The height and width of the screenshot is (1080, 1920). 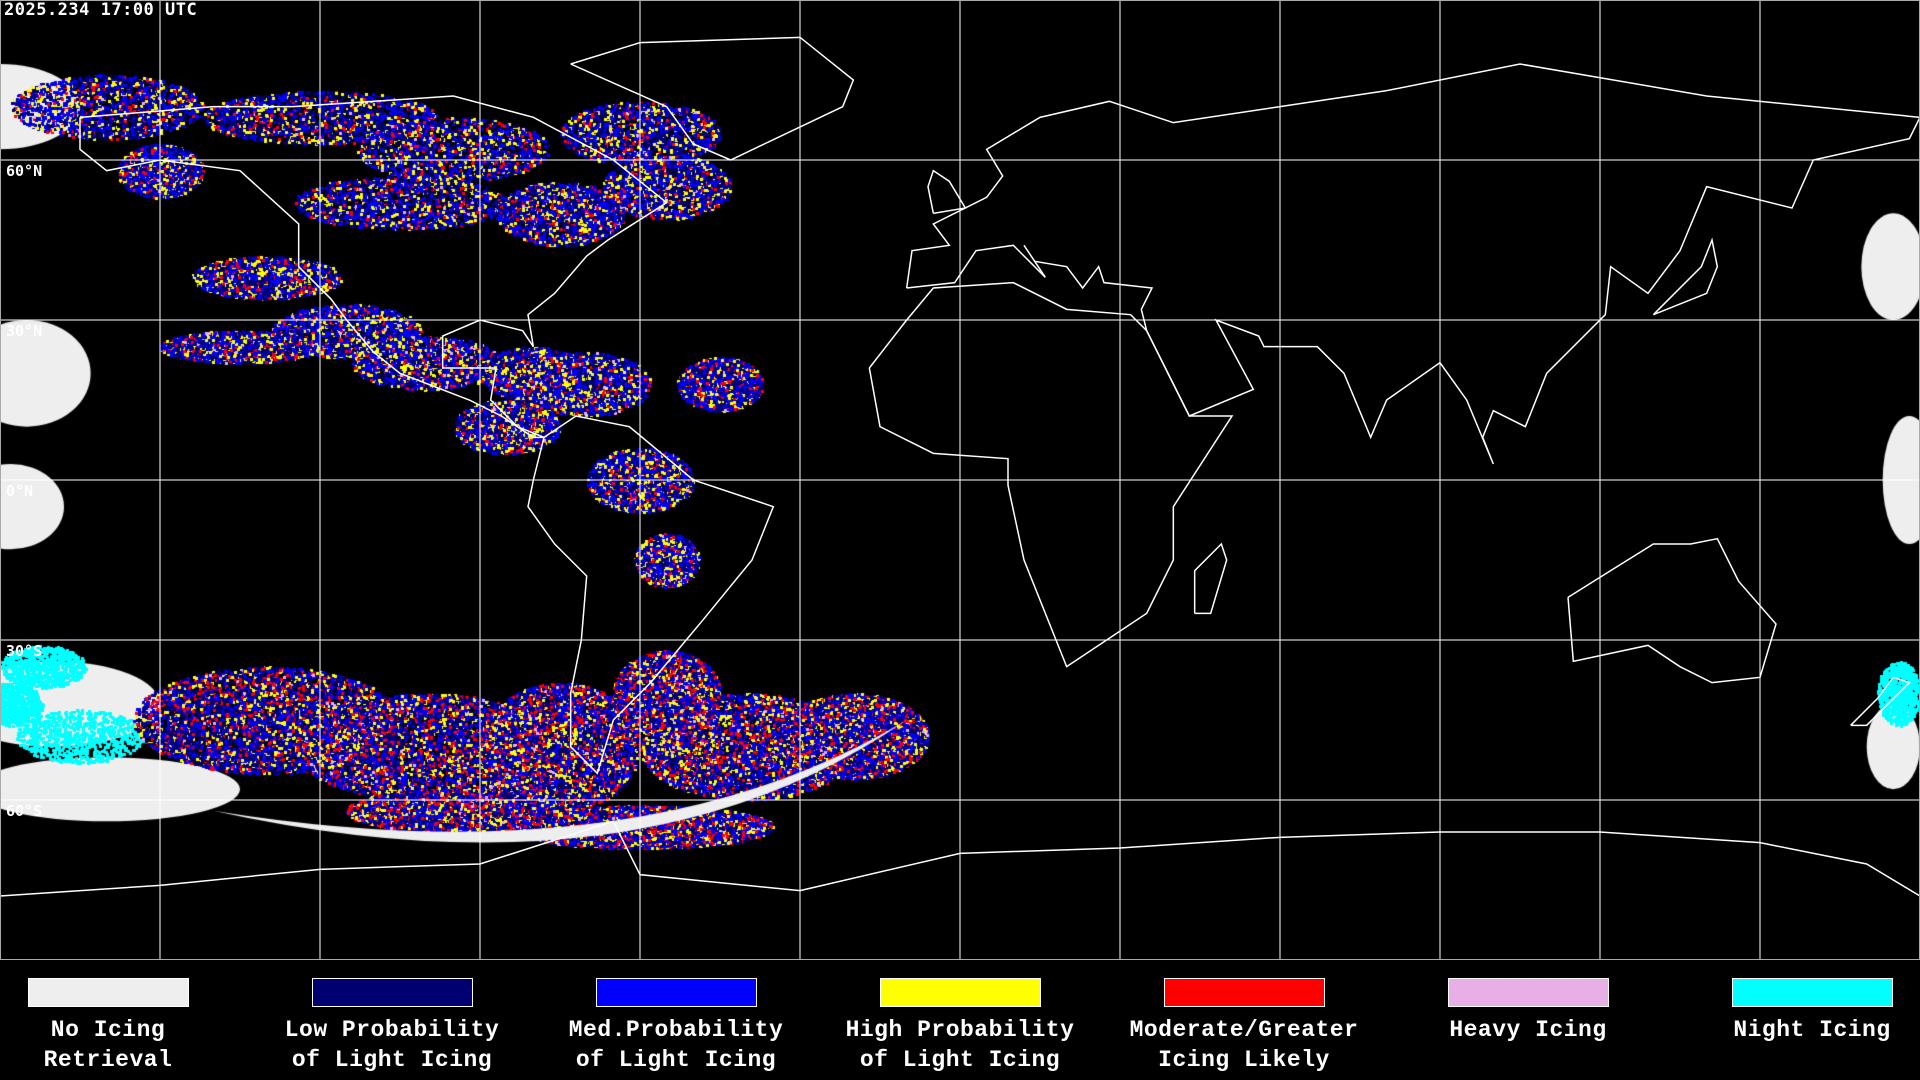 I want to click on legend-item-med-probability: Med.Probability of Light Icing, so click(x=676, y=1026).